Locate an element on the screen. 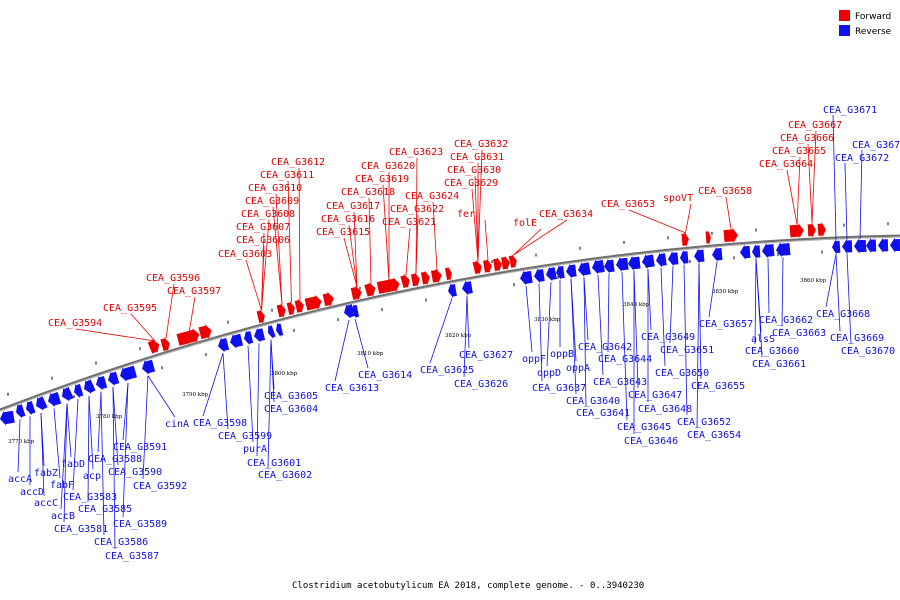 The height and width of the screenshot is (600, 900). gene-label: CEA_G3594 is located at coordinates (75, 323).